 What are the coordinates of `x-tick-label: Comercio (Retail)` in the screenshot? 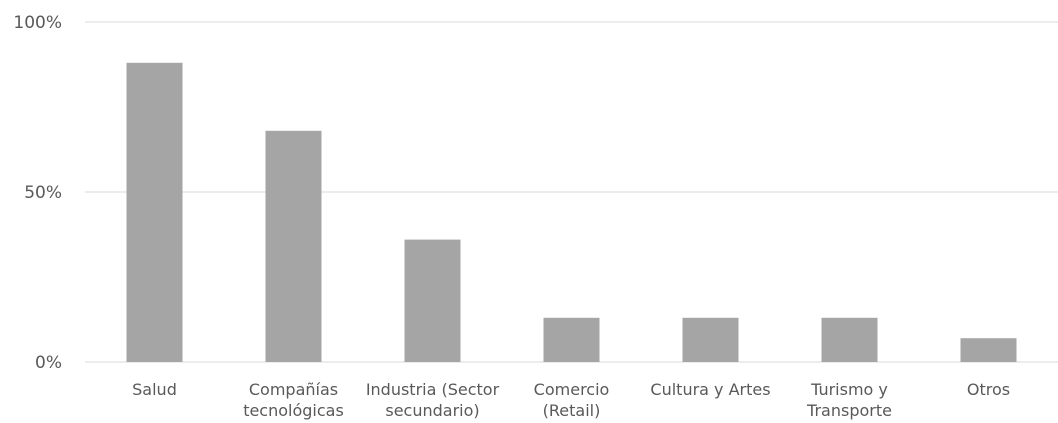 It's located at (572, 400).